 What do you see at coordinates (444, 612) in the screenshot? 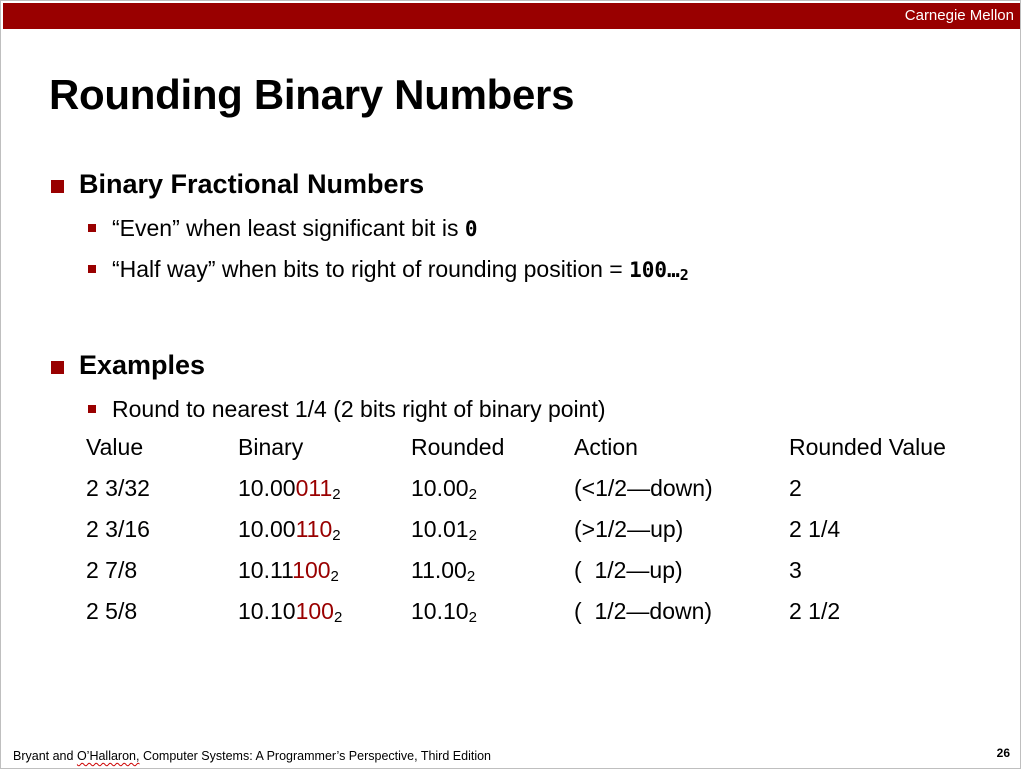
I see `rounded-cell: 10.102` at bounding box center [444, 612].